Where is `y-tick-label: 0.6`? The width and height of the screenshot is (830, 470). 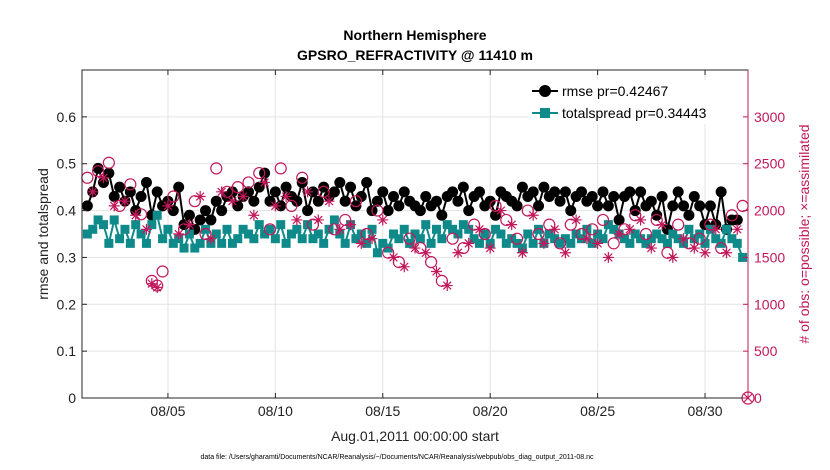 y-tick-label: 0.6 is located at coordinates (67, 117).